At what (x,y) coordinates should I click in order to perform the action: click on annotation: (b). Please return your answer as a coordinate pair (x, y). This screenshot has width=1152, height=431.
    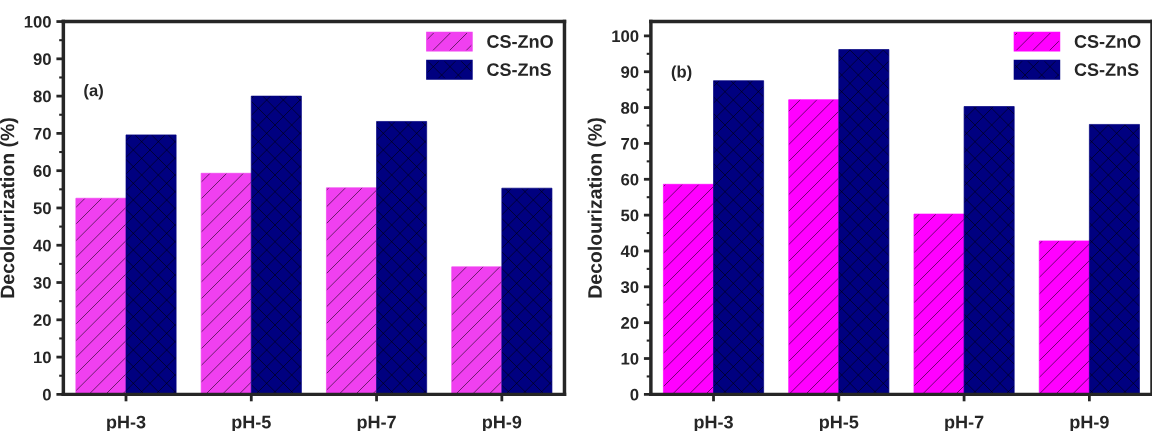
    Looking at the image, I should click on (681, 73).